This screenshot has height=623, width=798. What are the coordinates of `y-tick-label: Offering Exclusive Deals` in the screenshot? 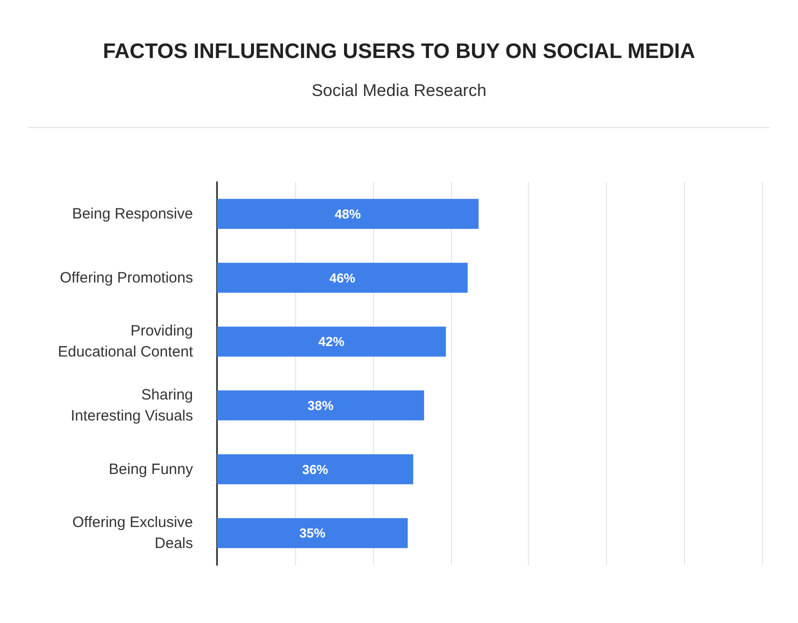 It's located at (132, 533).